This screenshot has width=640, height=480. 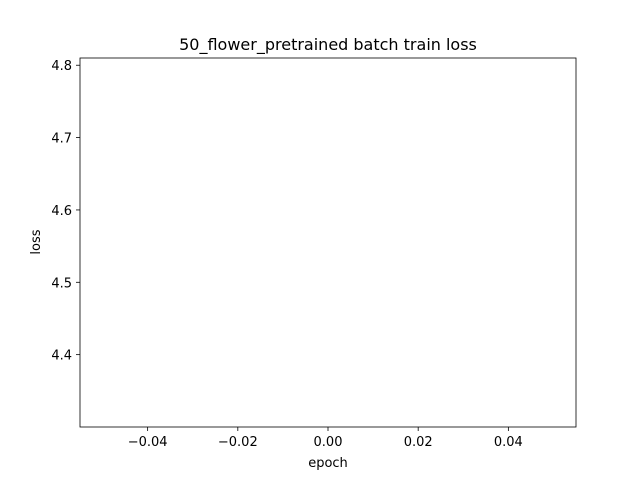 I want to click on y-tick-label: 4.4, so click(x=61, y=356).